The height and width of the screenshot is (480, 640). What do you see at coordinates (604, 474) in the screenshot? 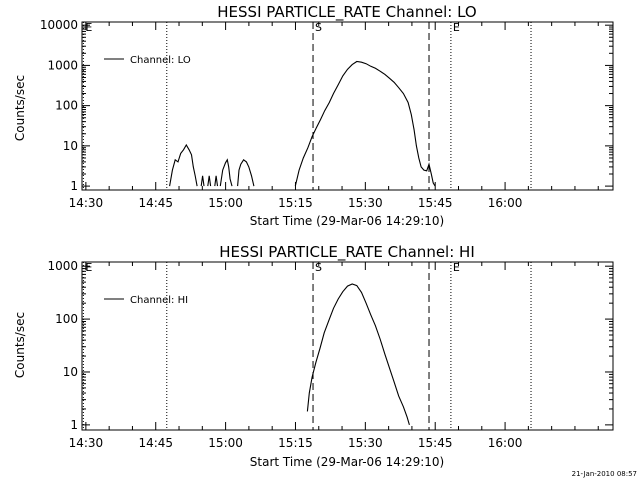
I see `footer-timestamp: 21-Jan-2010 08:57` at bounding box center [604, 474].